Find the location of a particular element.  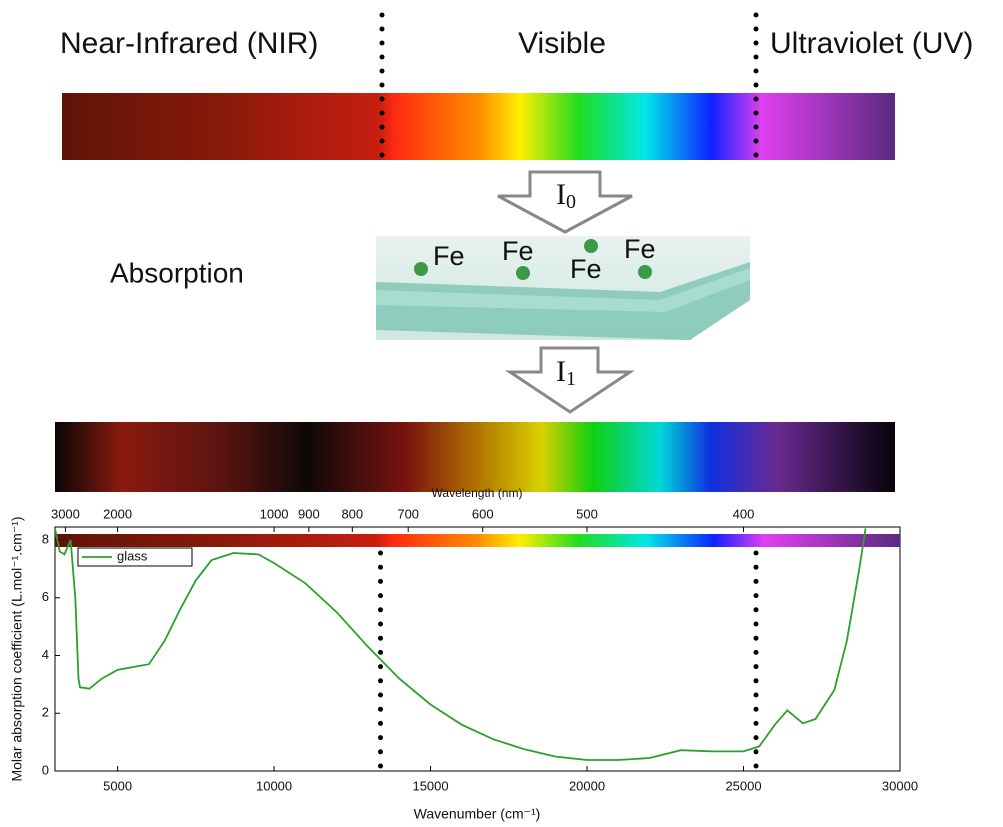

x2-tick-label: 700 is located at coordinates (408, 513).